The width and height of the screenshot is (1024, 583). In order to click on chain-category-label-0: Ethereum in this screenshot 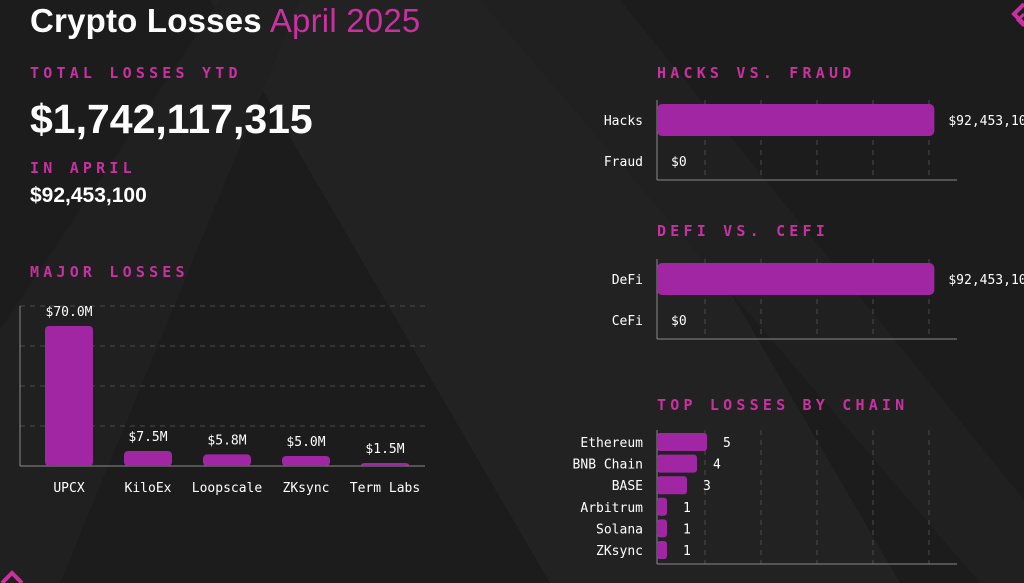, I will do `click(611, 443)`.